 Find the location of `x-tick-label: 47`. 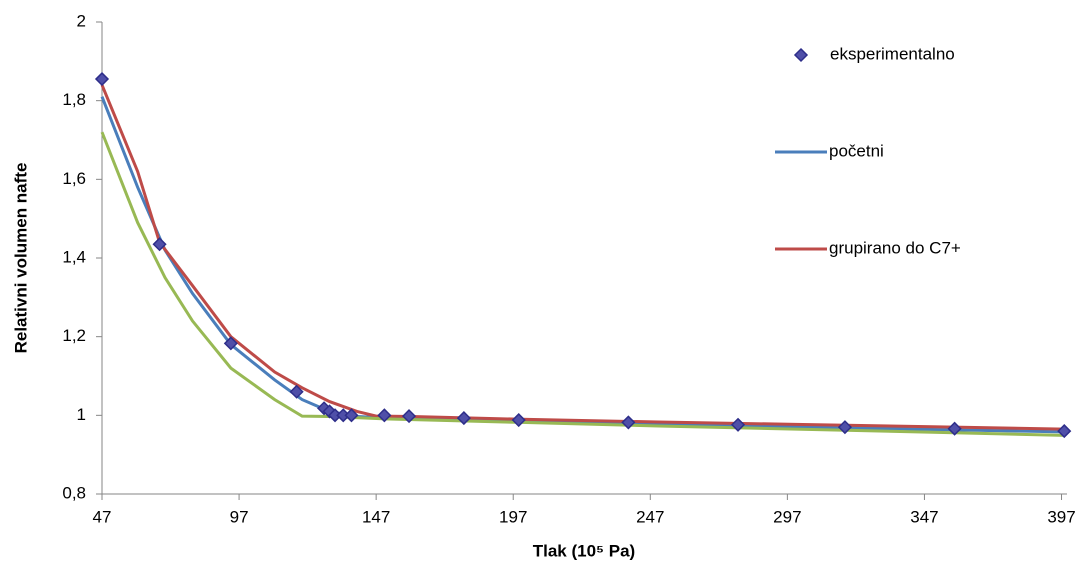

x-tick-label: 47 is located at coordinates (102, 516).